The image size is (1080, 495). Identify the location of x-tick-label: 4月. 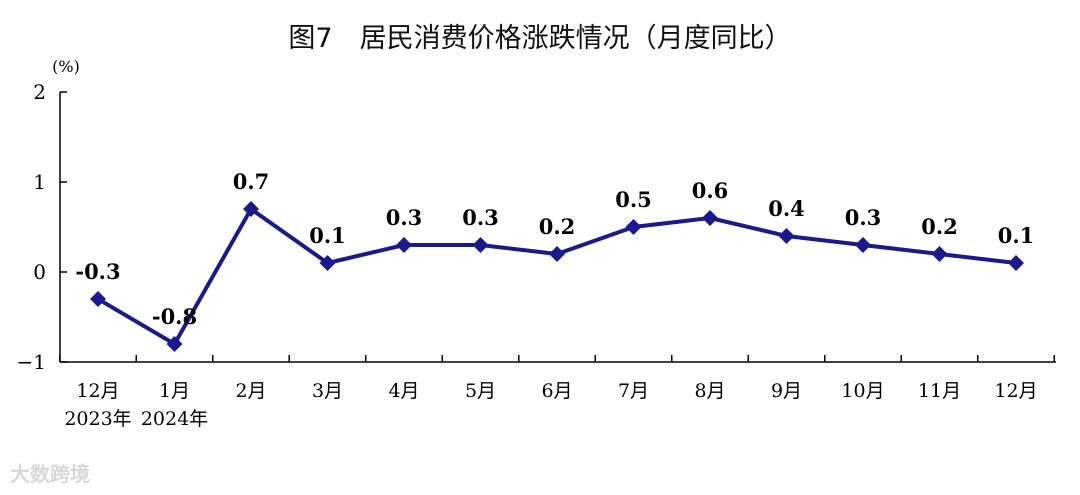
(403, 391).